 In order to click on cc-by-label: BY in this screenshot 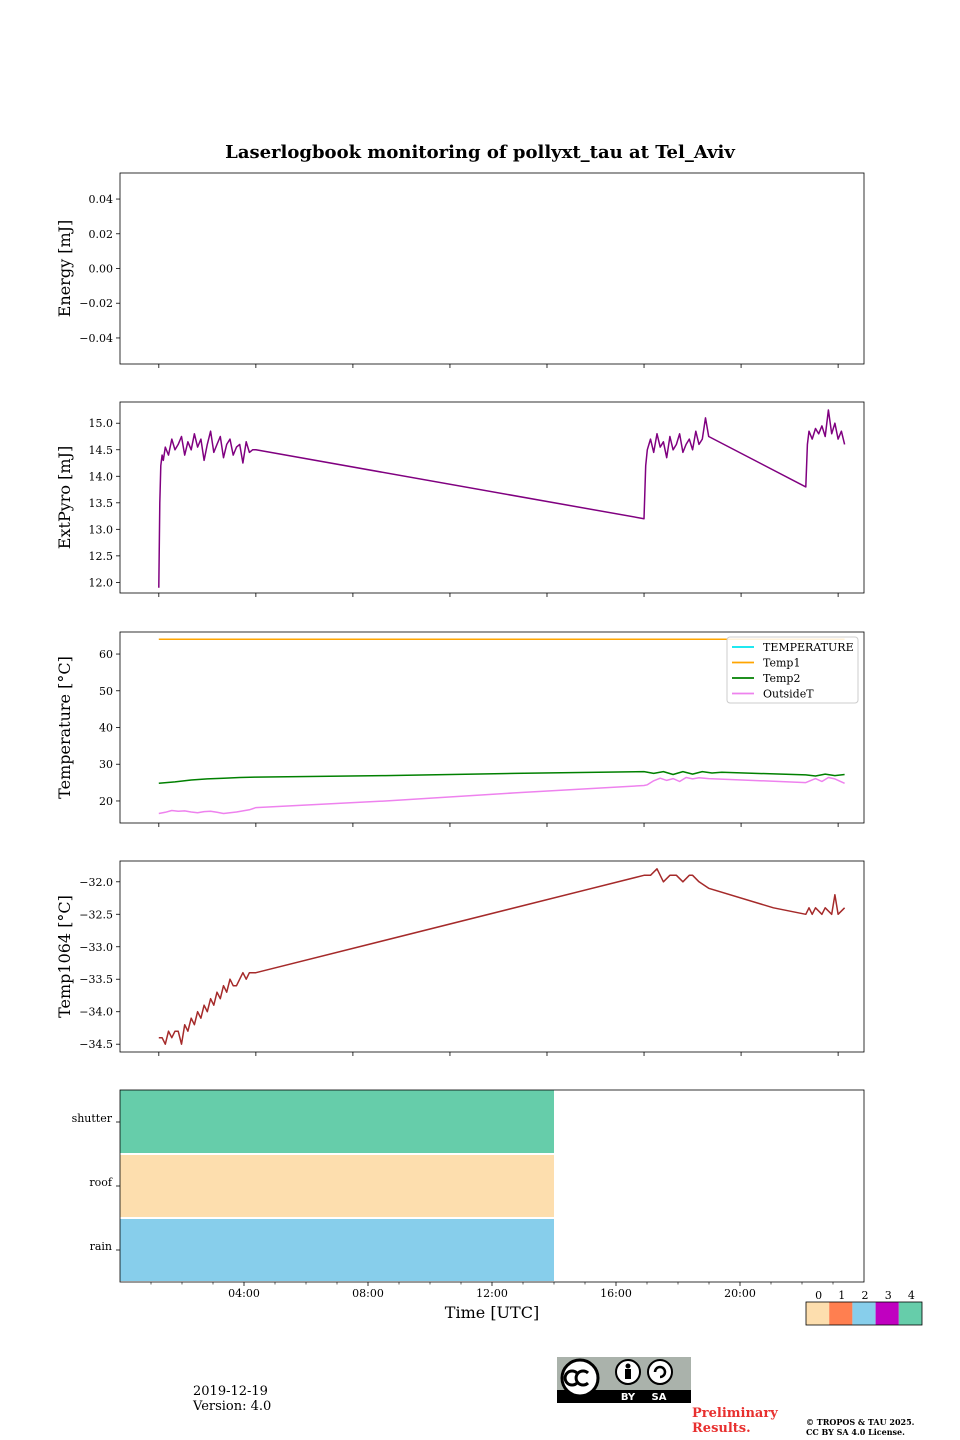, I will do `click(628, 1397)`.